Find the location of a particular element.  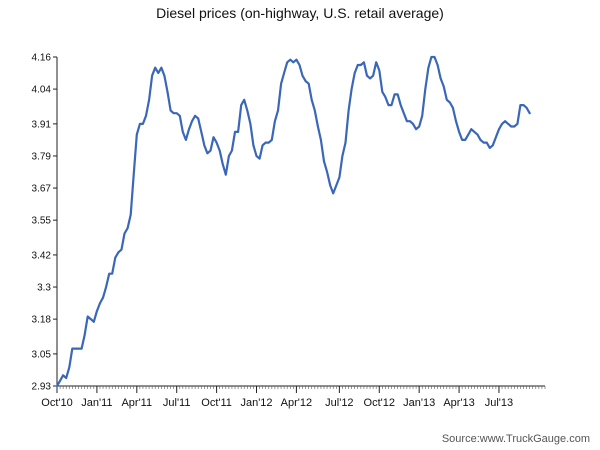

x-tick-label: Apr'12 is located at coordinates (296, 403).